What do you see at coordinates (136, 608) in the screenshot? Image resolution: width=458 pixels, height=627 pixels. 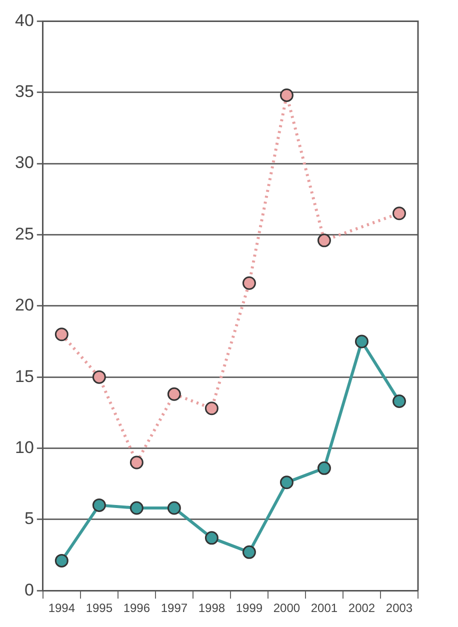 I see `x-tick-label: 1996` at bounding box center [136, 608].